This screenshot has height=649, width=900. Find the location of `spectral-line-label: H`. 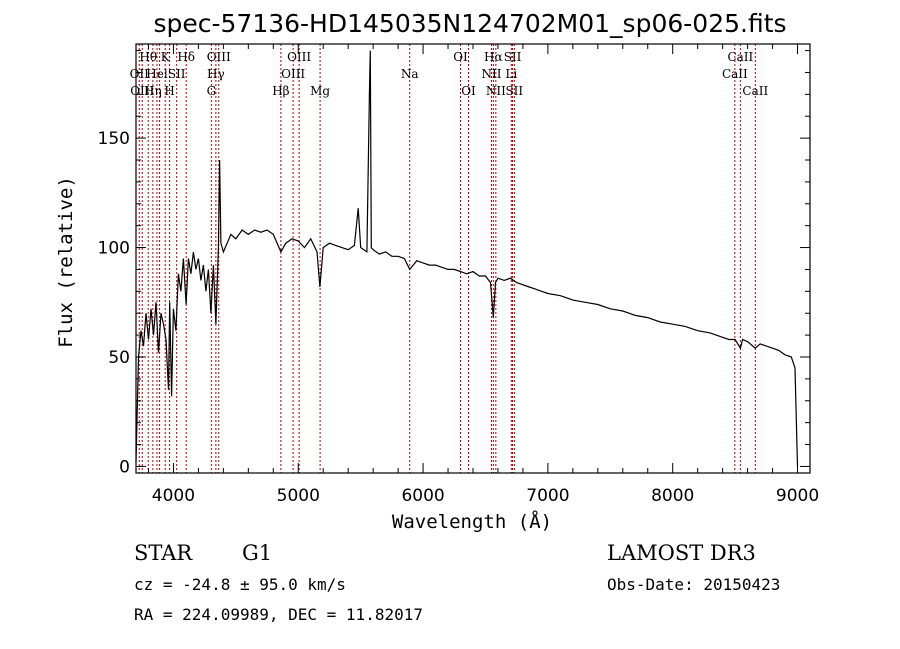

spectral-line-label: H is located at coordinates (169, 91).